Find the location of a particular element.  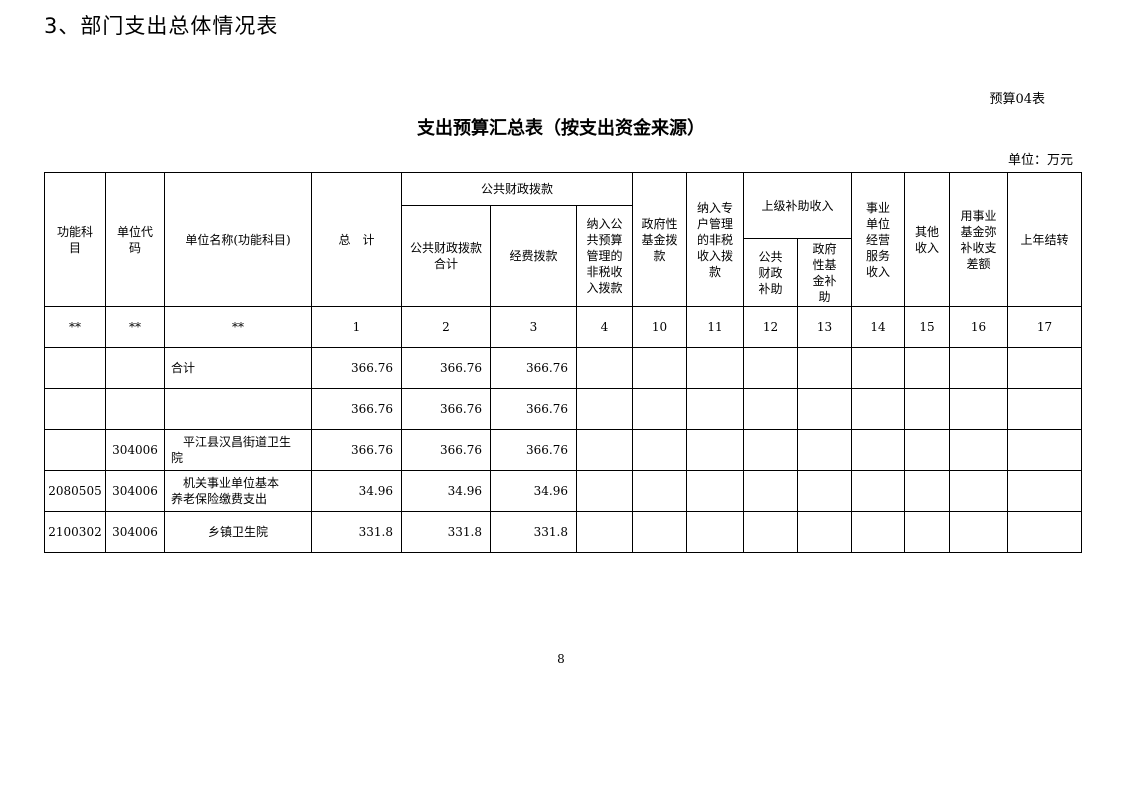

header-upper-public: 公共 财政 补助 is located at coordinates (770, 272).